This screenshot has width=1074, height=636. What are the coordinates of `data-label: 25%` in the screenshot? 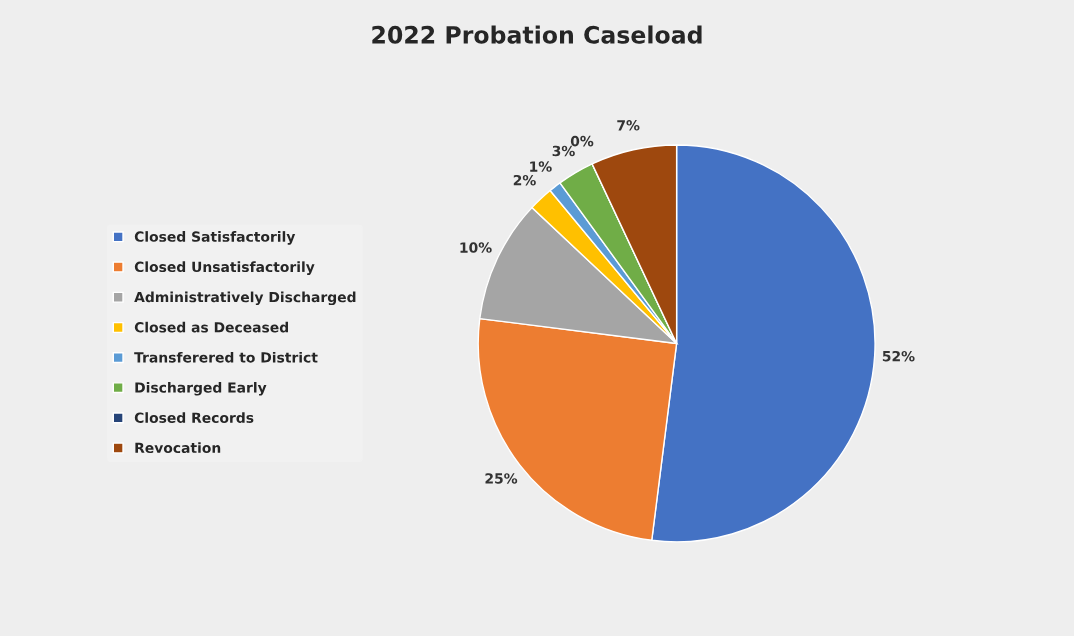 It's located at (501, 478).